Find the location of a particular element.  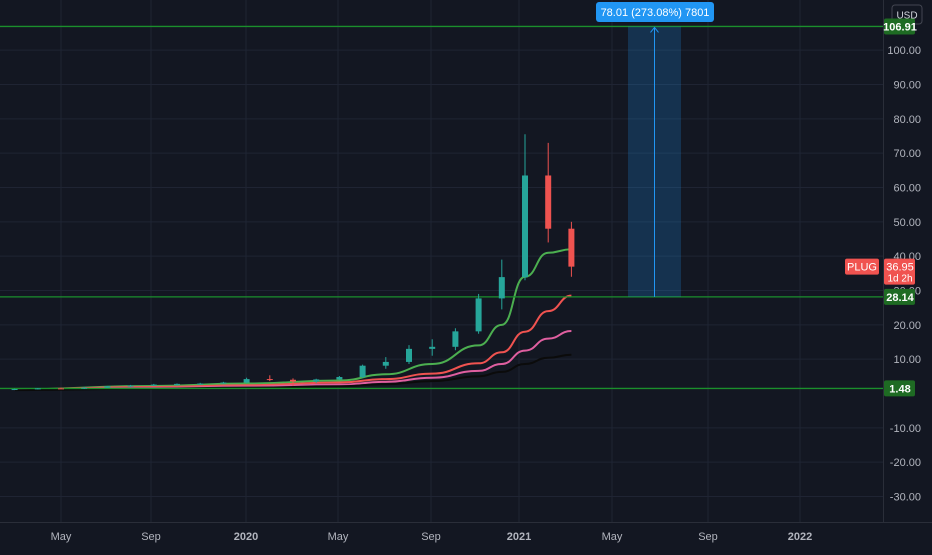

time-axis-label: 2022 is located at coordinates (800, 537).